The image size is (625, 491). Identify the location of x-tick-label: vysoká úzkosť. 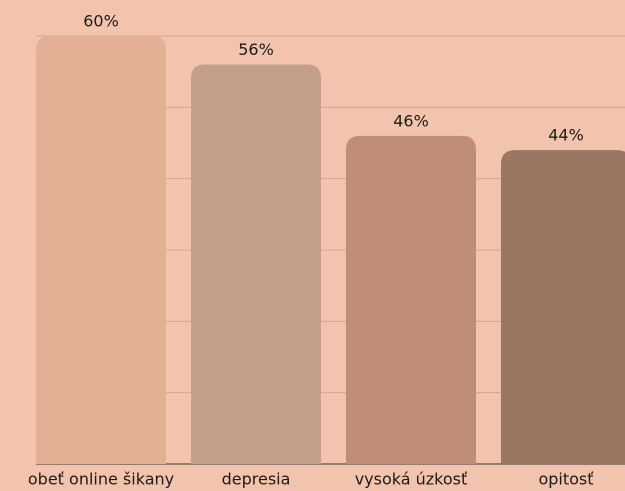
(411, 479).